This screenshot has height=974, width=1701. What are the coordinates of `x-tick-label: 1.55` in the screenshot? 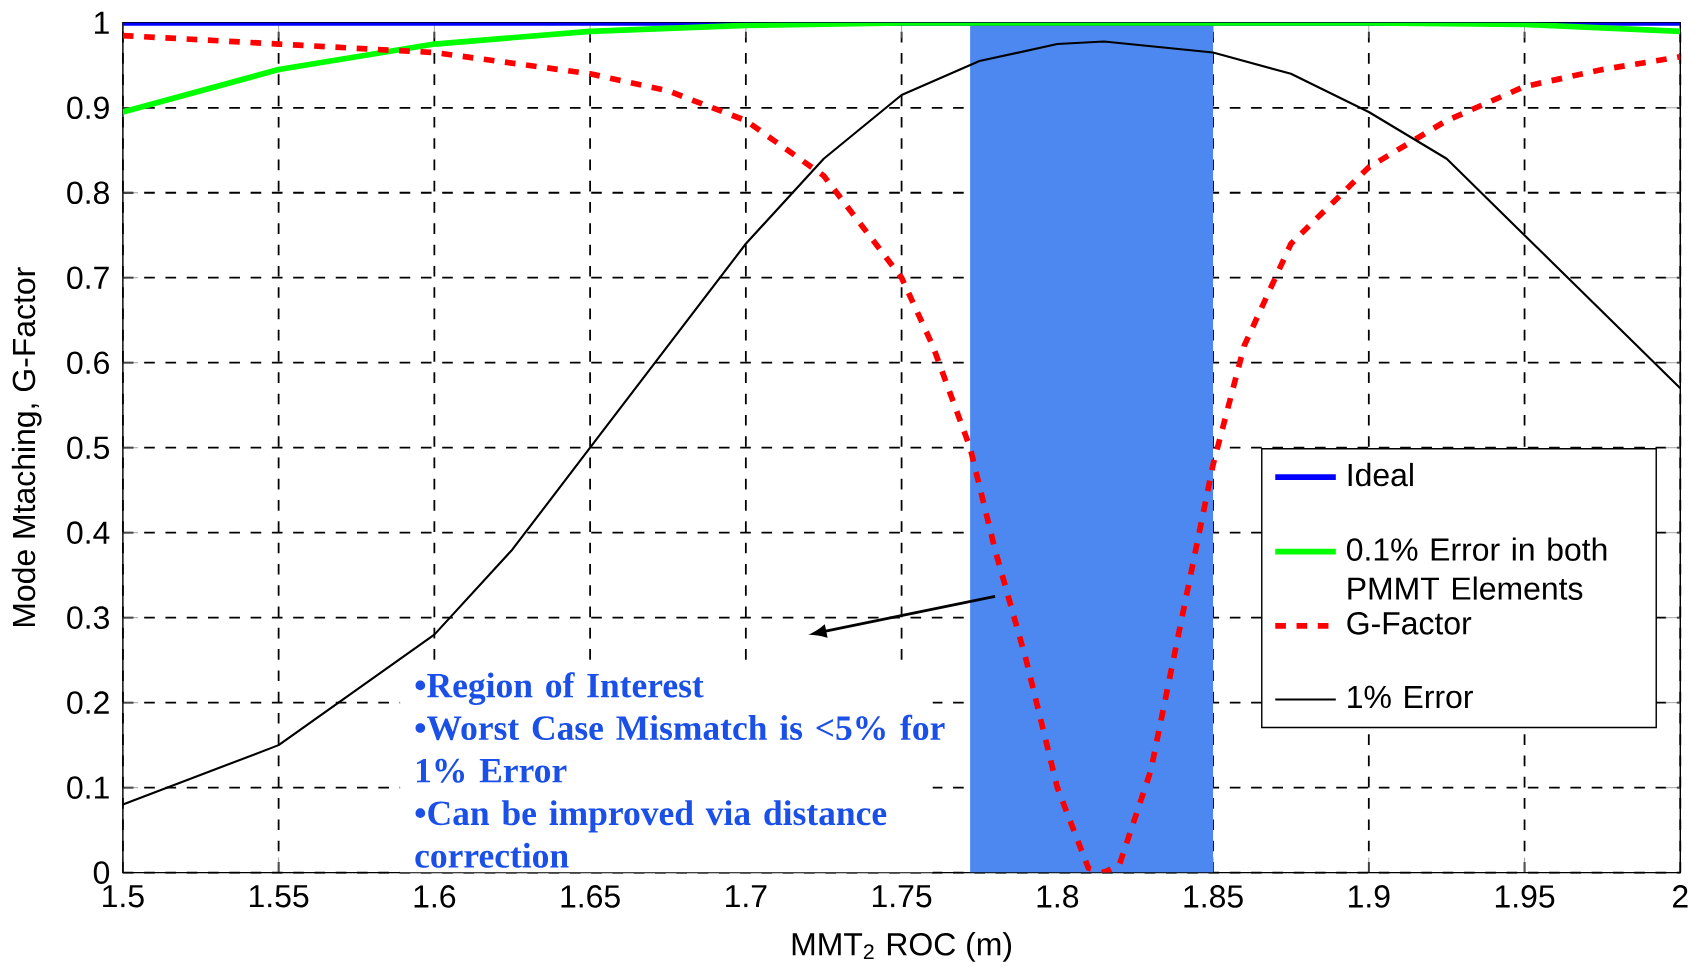 It's located at (279, 896).